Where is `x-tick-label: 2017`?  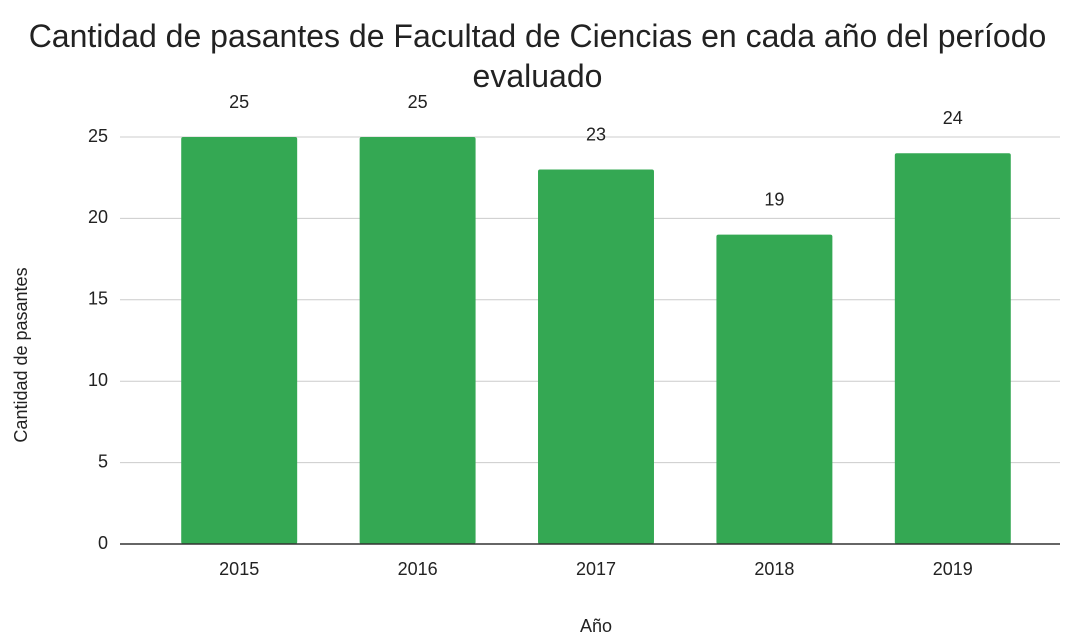
x-tick-label: 2017 is located at coordinates (596, 569).